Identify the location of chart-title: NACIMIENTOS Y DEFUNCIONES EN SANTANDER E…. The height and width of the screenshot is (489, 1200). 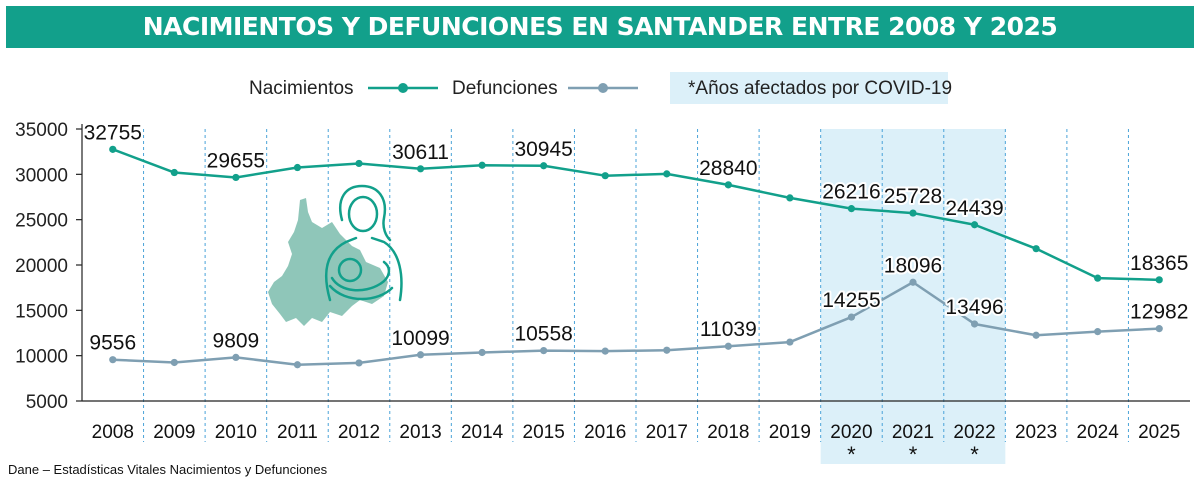
(600, 26).